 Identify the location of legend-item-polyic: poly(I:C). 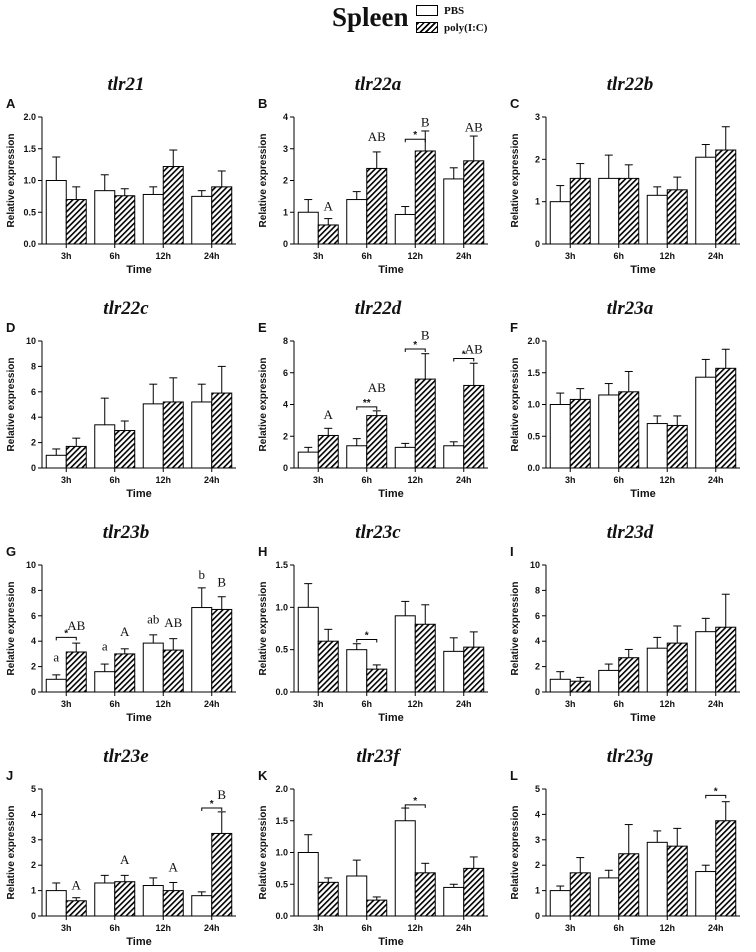
(451, 27).